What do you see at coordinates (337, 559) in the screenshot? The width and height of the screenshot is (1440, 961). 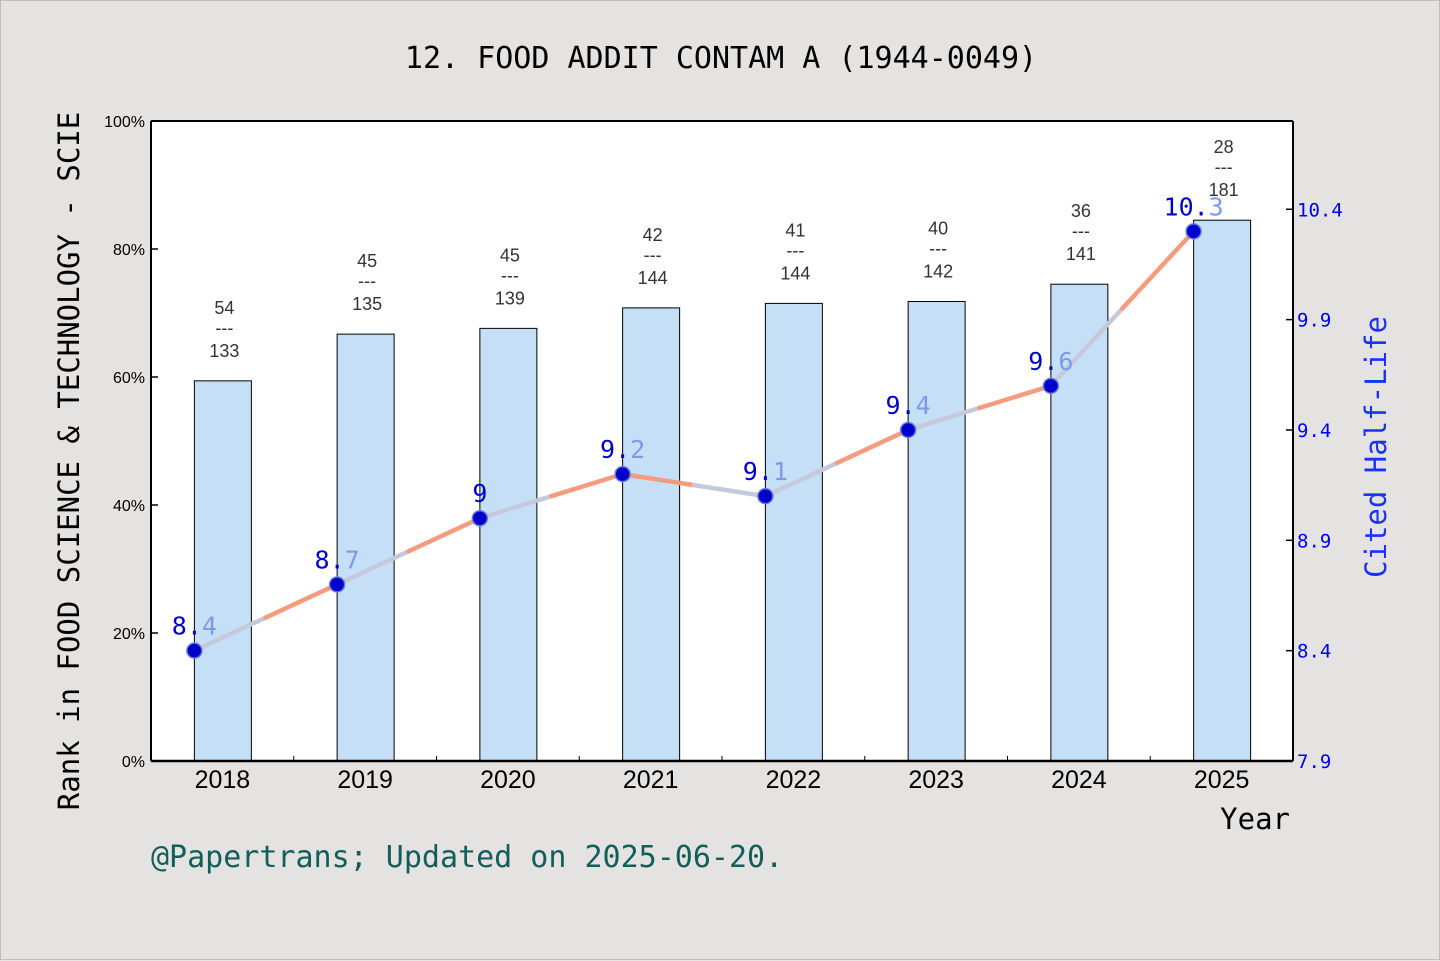 I see `halflife-value-label-2019: 8.7` at bounding box center [337, 559].